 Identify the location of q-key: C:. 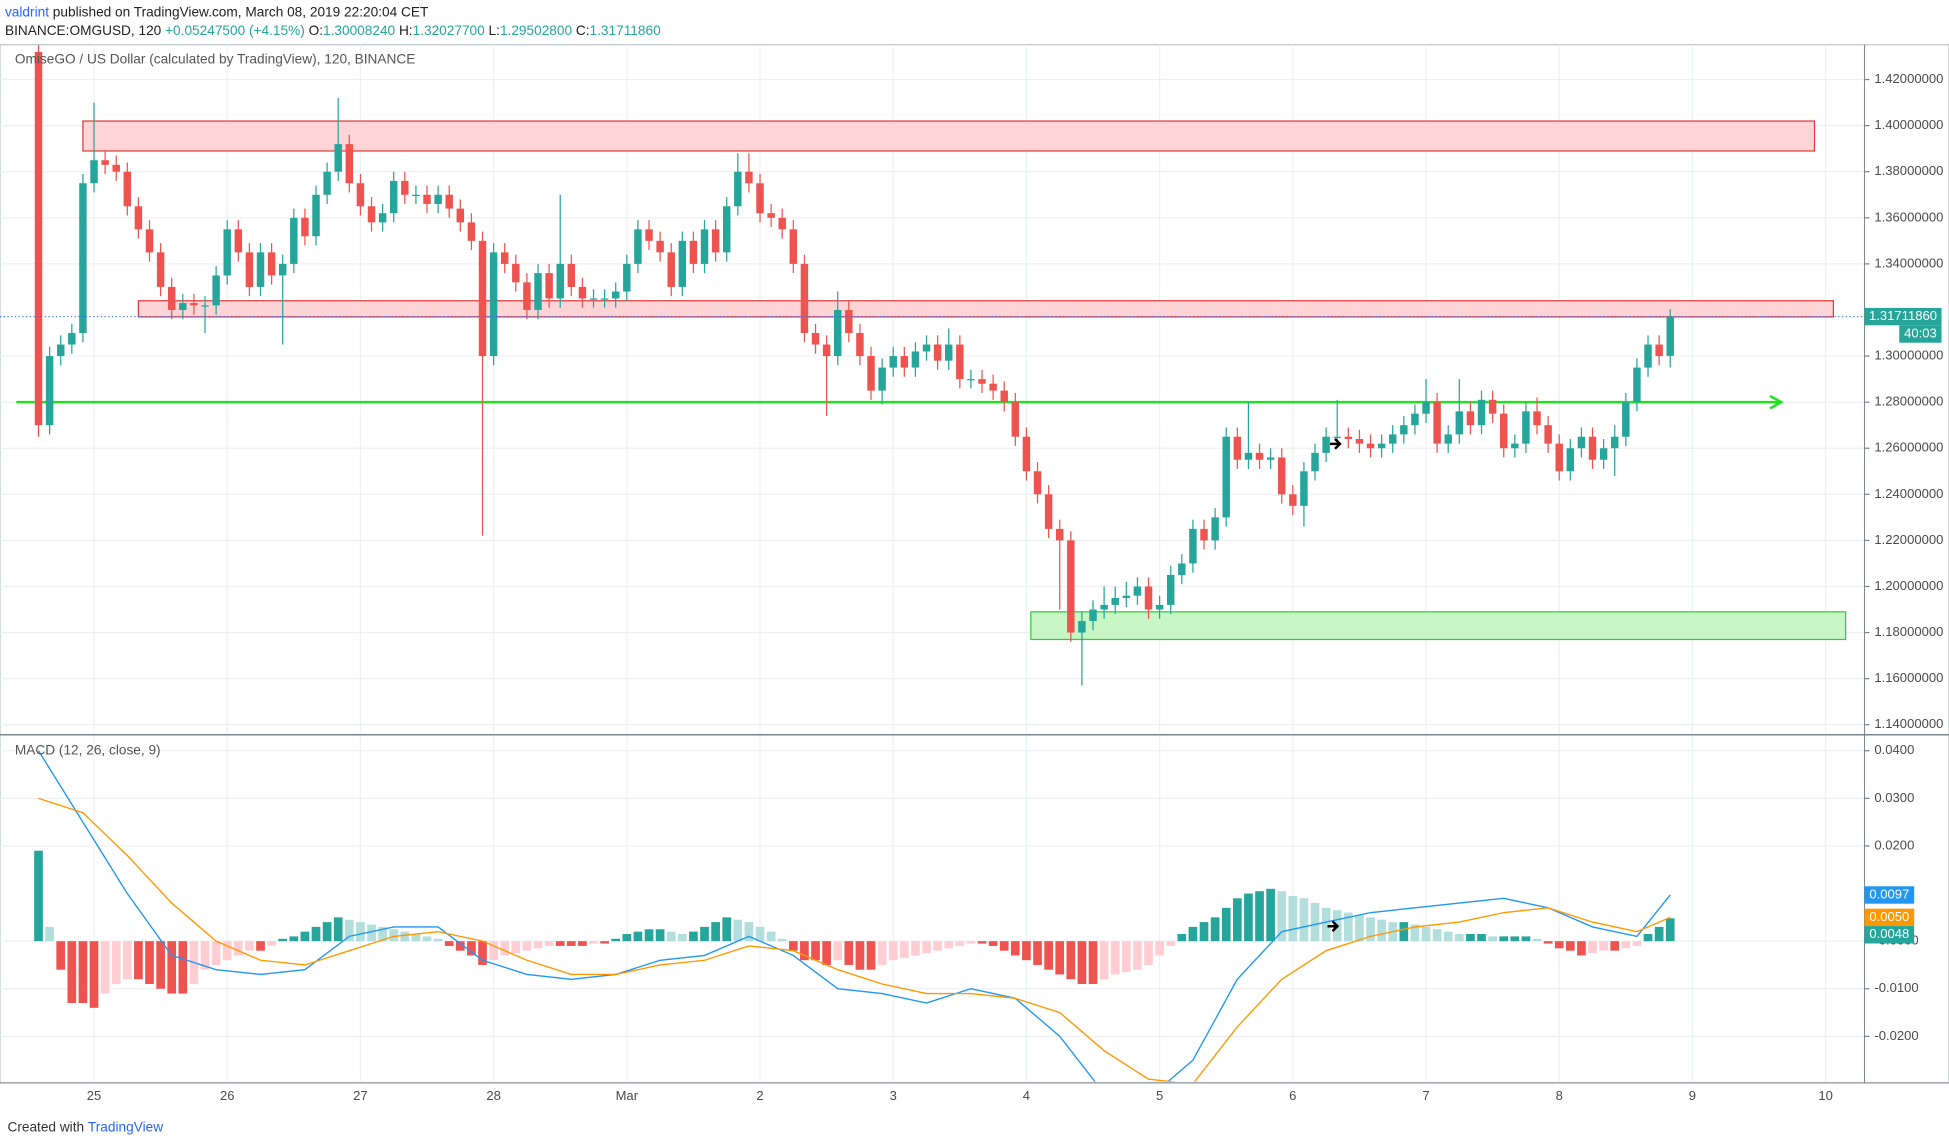
(583, 30).